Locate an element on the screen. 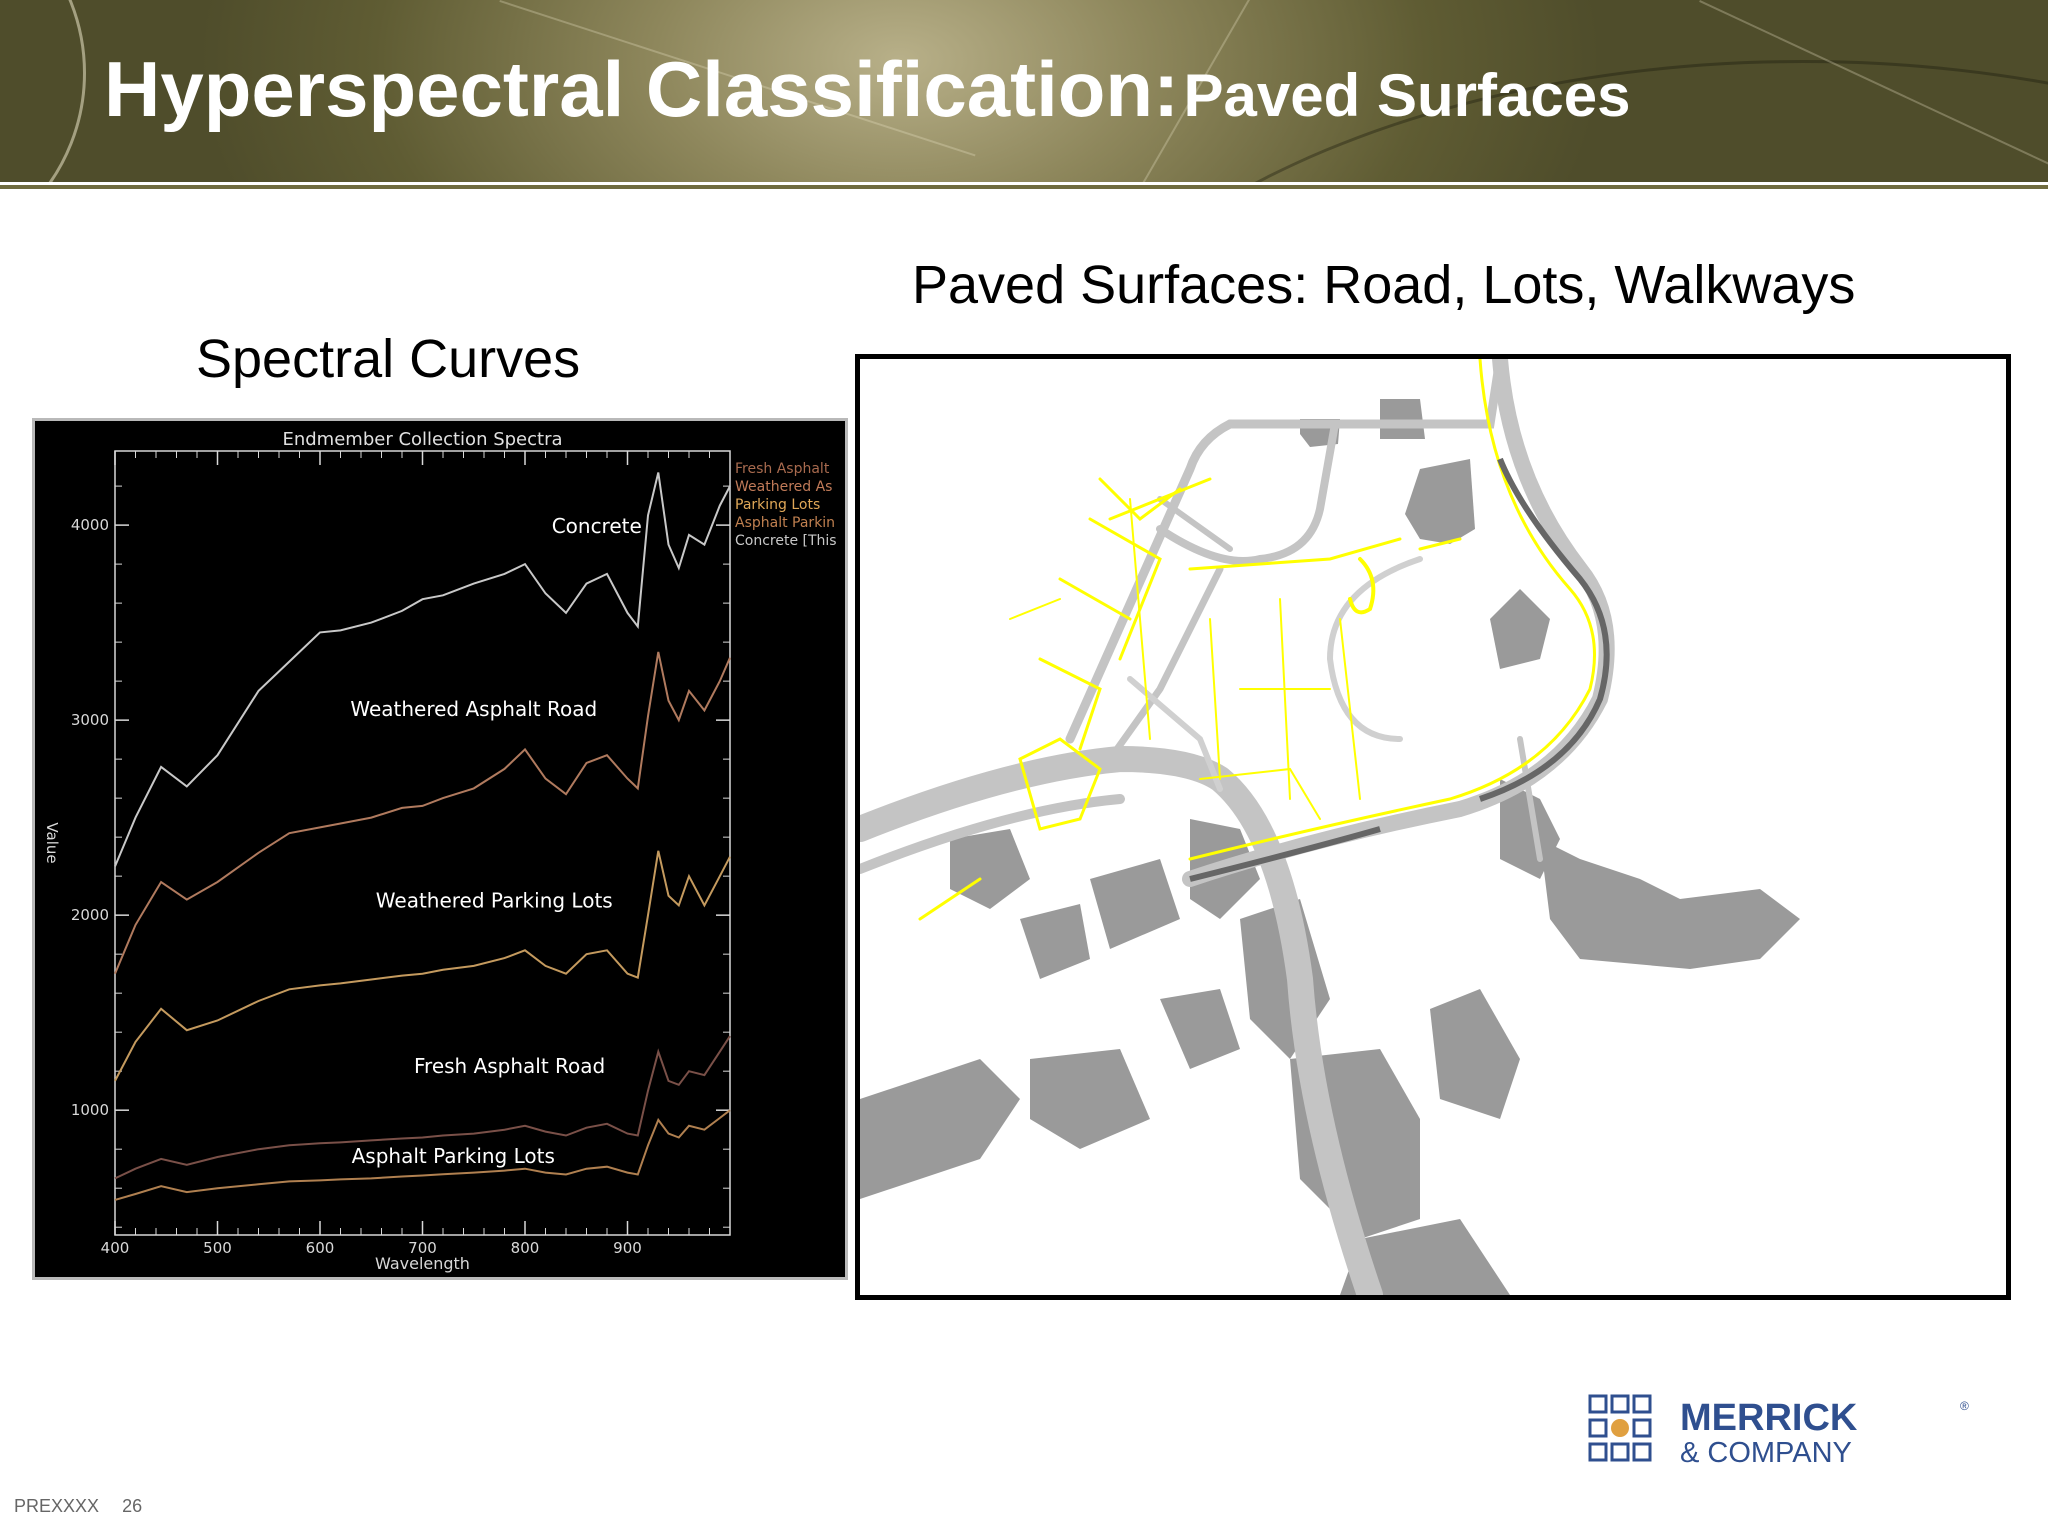 Image resolution: width=2048 pixels, height=1536 pixels. legend-entry: Parking Lots is located at coordinates (777, 505).